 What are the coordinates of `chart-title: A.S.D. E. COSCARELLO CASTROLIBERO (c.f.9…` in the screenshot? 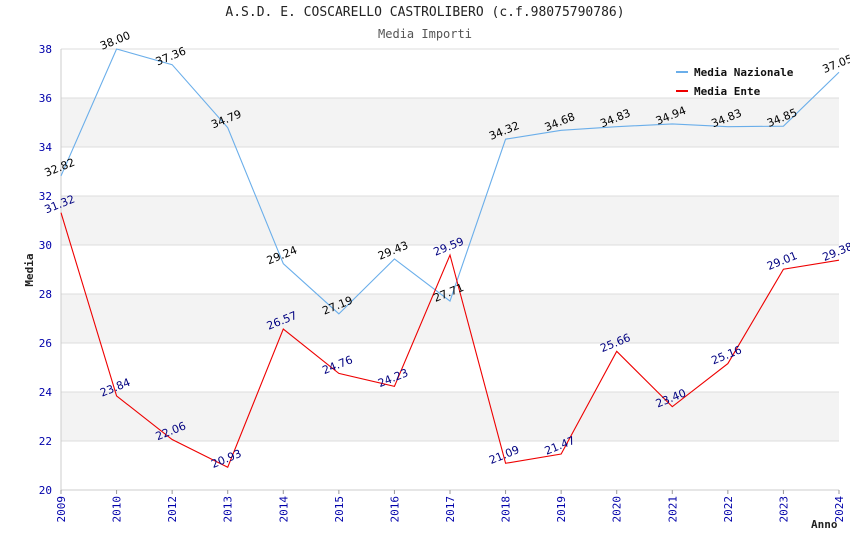 It's located at (425, 12).